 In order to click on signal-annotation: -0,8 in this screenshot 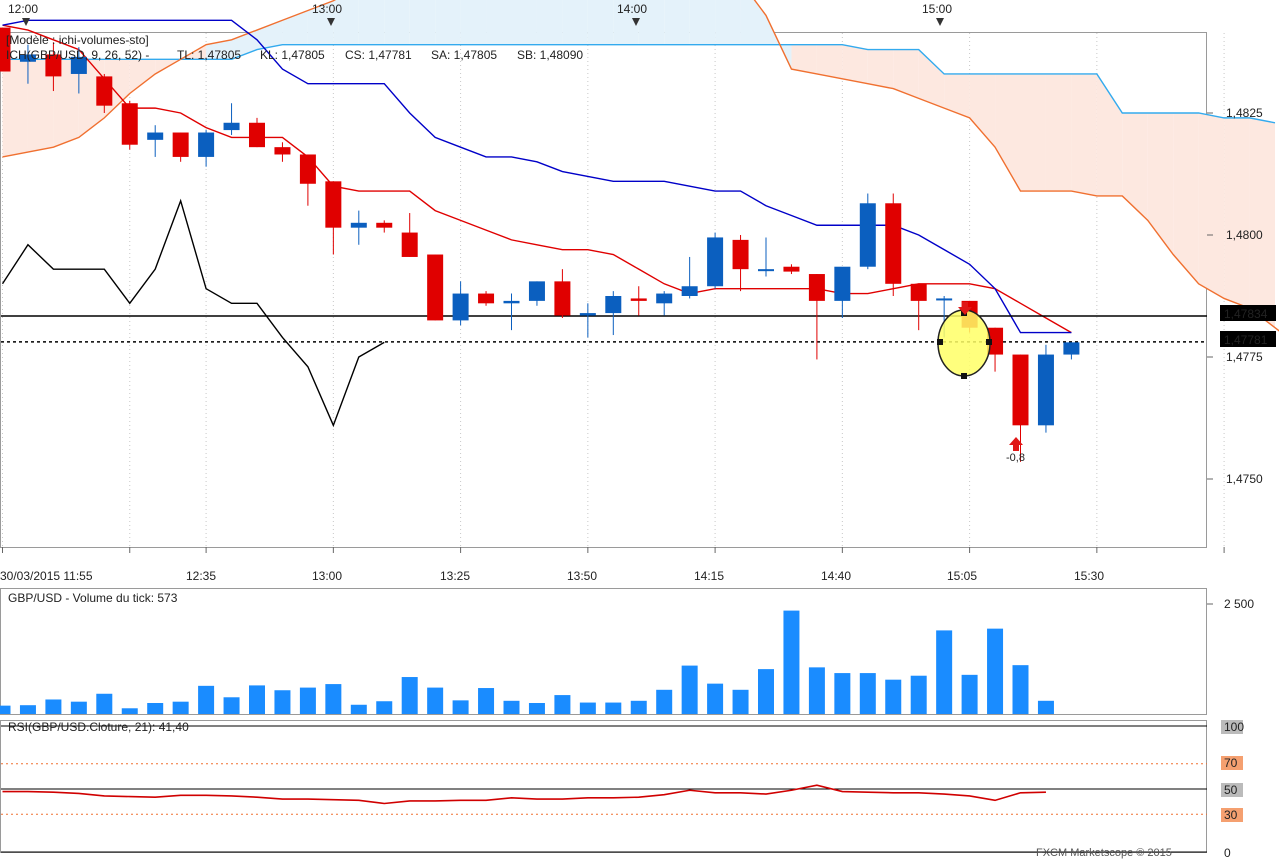, I will do `click(981, 383)`.